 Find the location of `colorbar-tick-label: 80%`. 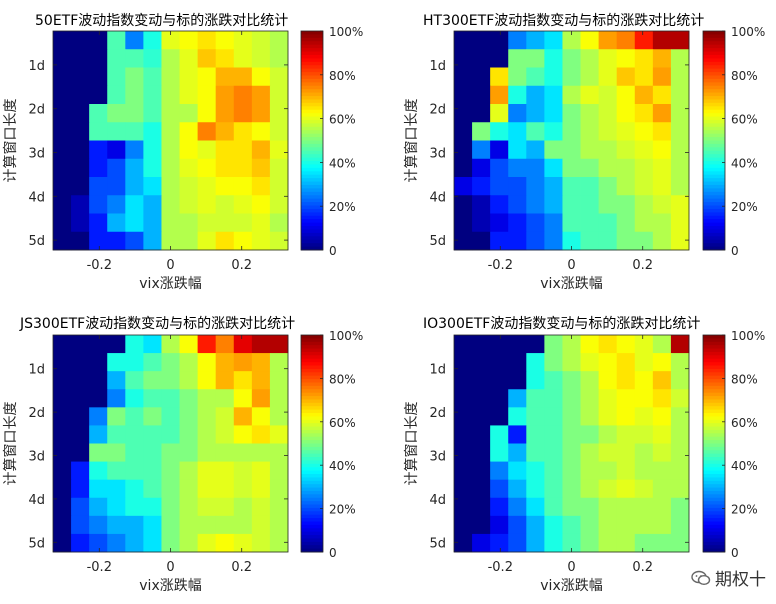

colorbar-tick-label: 80% is located at coordinates (744, 379).